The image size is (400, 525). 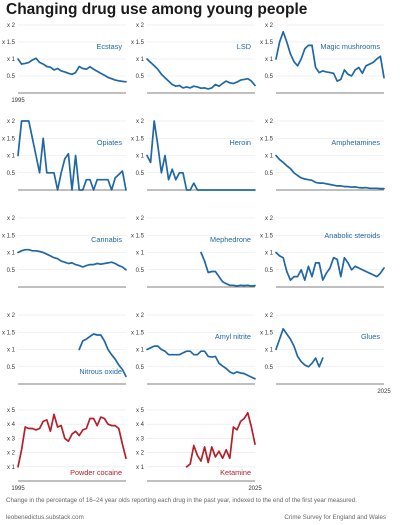 I want to click on data-source: Crime Survey for England and Wales, so click(x=335, y=517).